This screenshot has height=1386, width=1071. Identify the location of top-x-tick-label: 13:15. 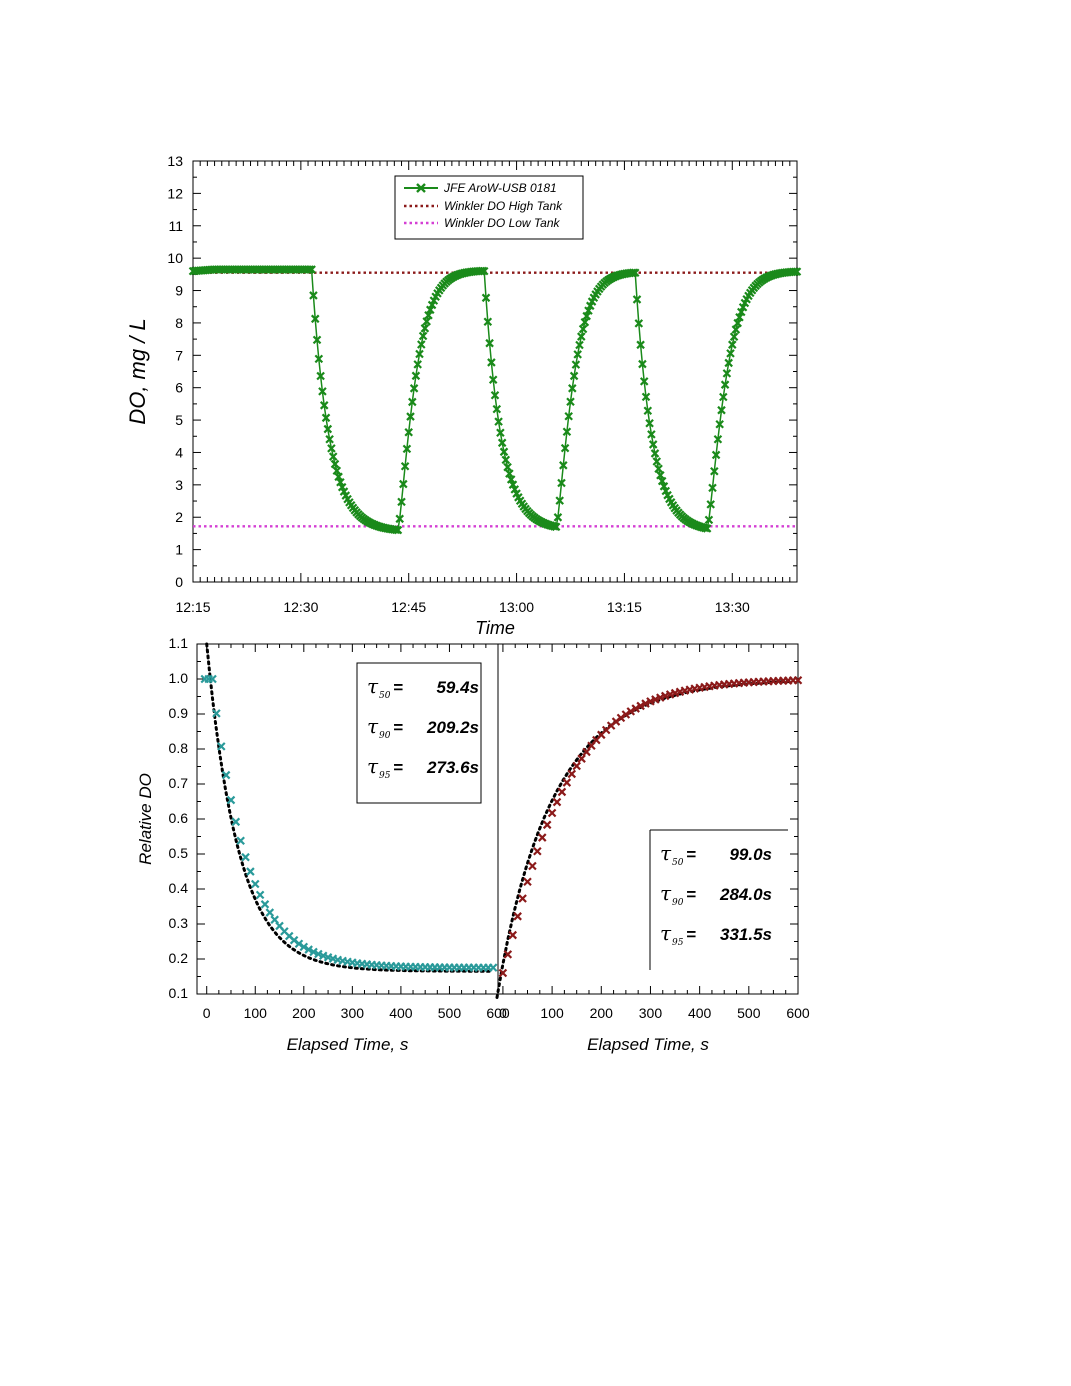
(624, 607).